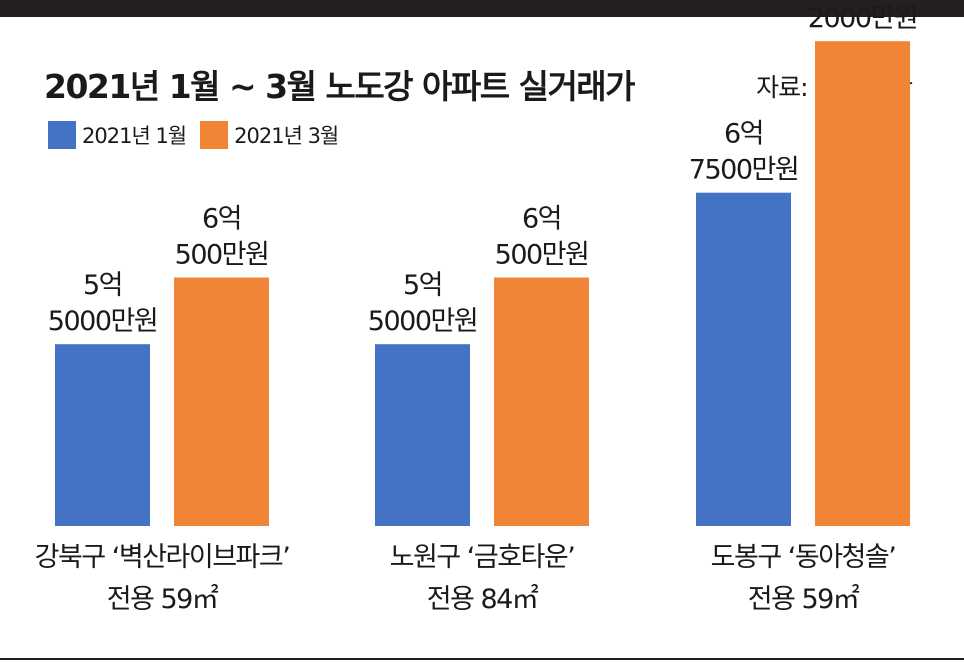  What do you see at coordinates (163, 599) in the screenshot?
I see `category-label-0-line2: 전용 59㎡` at bounding box center [163, 599].